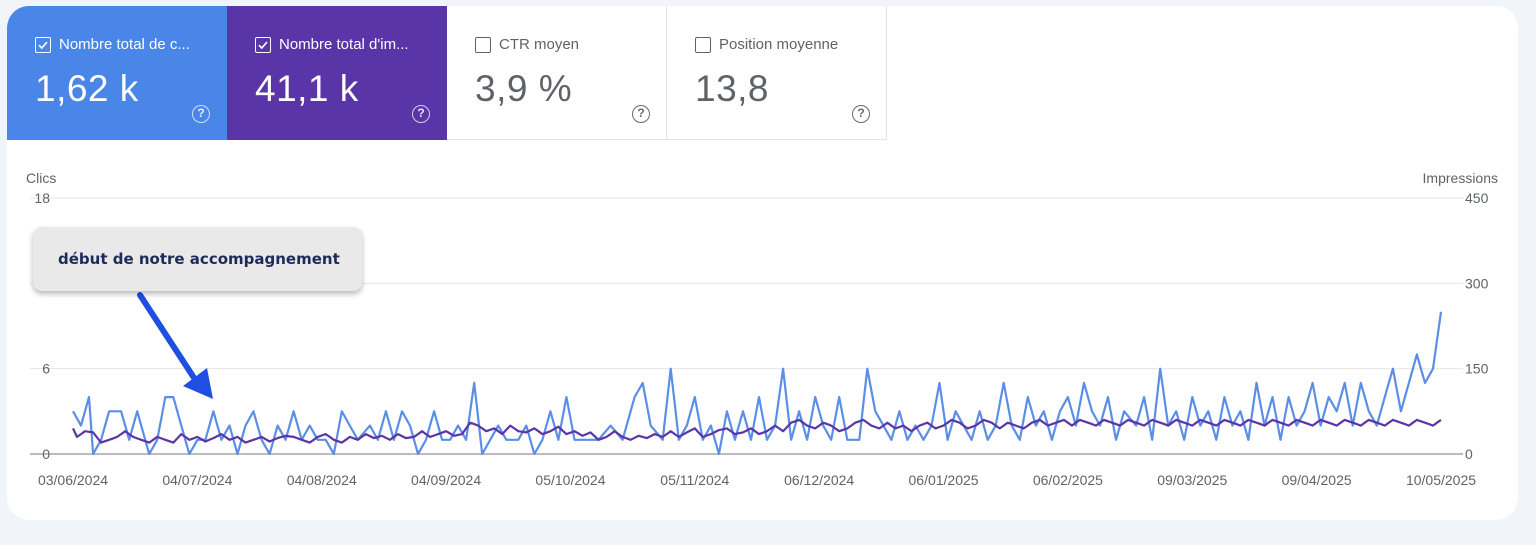 The height and width of the screenshot is (545, 1536). Describe the element at coordinates (1192, 480) in the screenshot. I see `x-tick-label: 09/03/2025` at that location.